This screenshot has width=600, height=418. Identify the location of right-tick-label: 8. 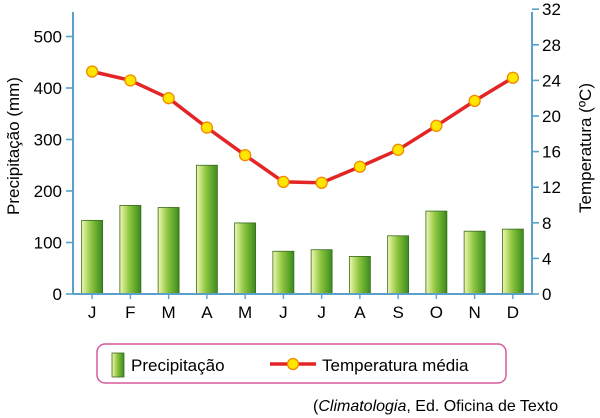
(546, 223).